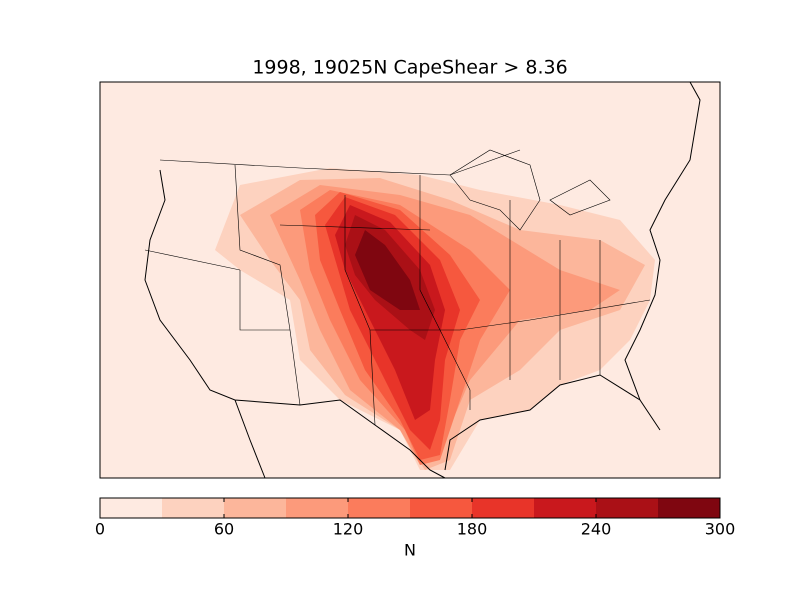 This screenshot has height=600, width=800. Describe the element at coordinates (596, 529) in the screenshot. I see `colorbar-tick-label: 240` at that location.